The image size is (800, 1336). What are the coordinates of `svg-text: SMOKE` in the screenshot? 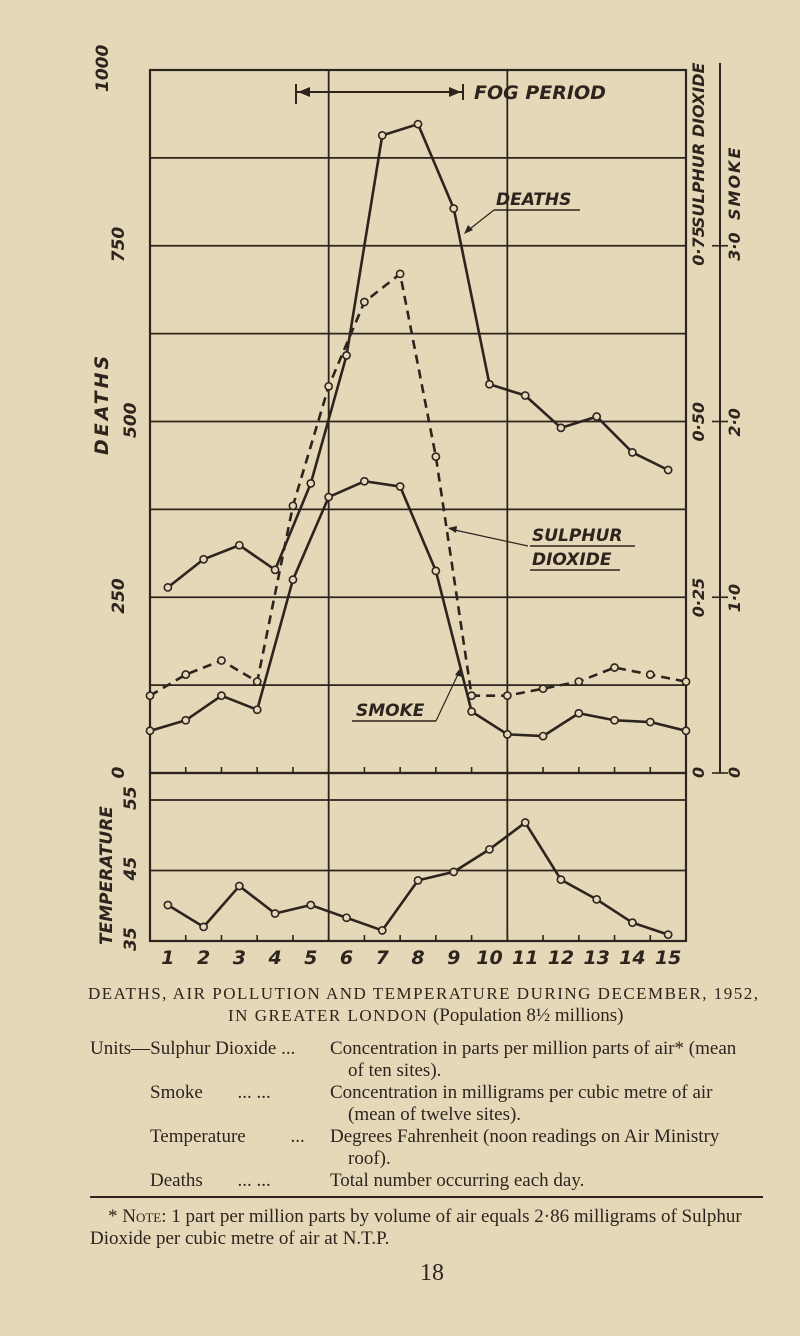 It's located at (390, 711).